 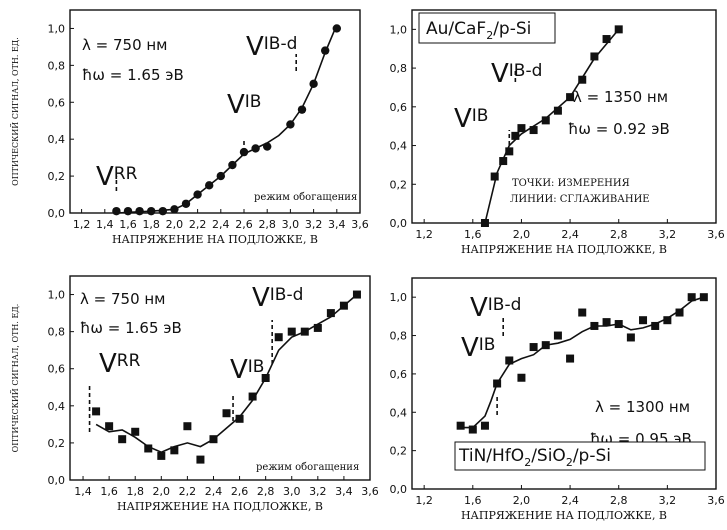 What do you see at coordinates (126, 174) in the screenshot?
I see `voltage-subscript: RR` at bounding box center [126, 174].